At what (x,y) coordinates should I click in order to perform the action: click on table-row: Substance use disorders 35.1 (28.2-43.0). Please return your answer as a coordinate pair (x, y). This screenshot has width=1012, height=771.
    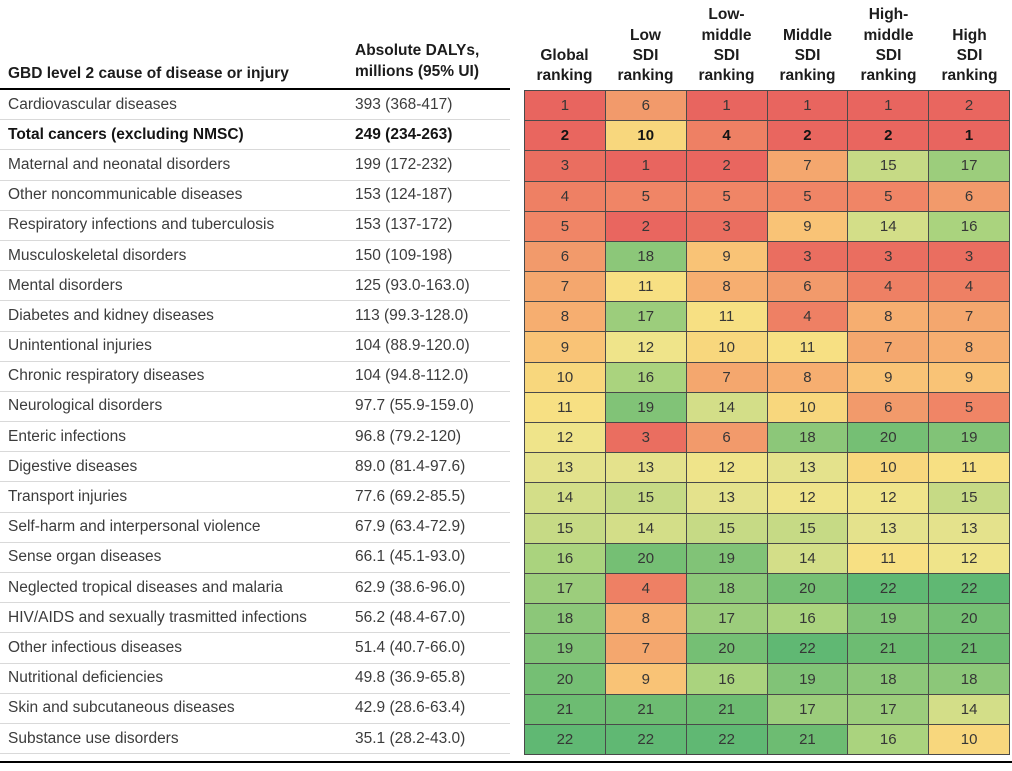
    Looking at the image, I should click on (255, 739).